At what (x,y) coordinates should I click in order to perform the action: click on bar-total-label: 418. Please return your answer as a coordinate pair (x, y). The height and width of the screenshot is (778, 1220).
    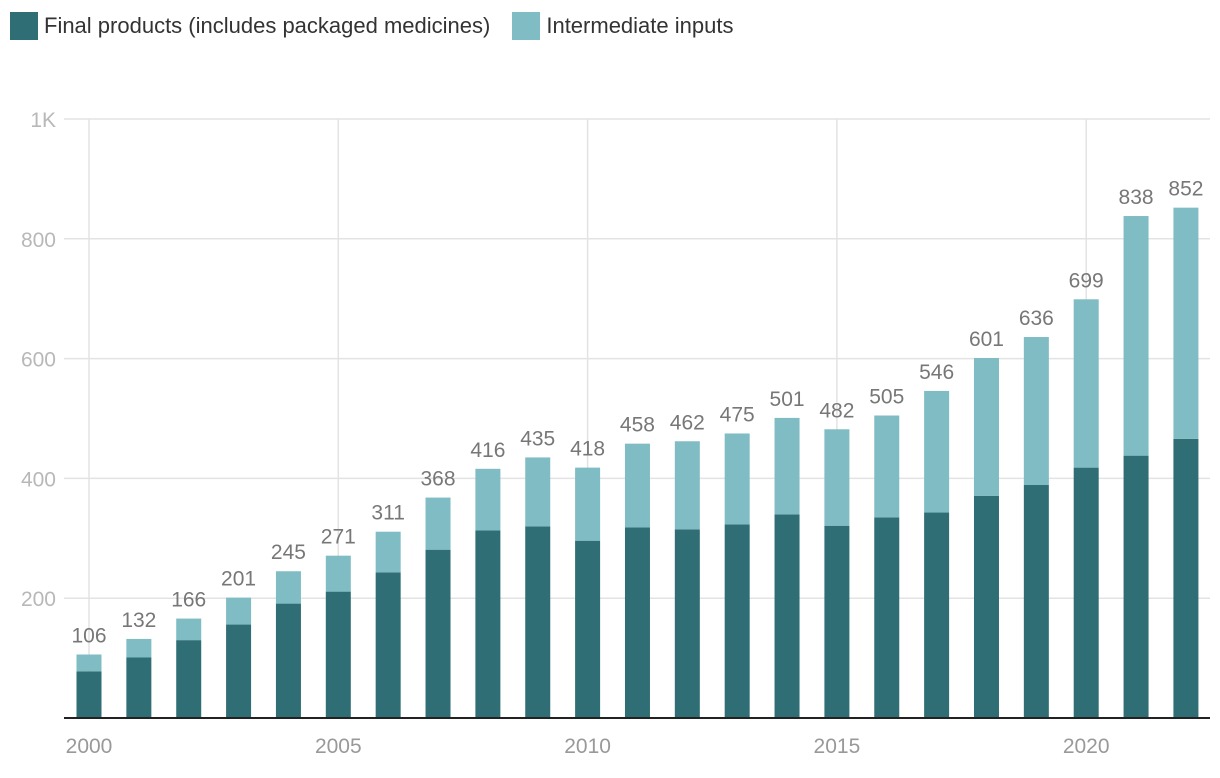
    Looking at the image, I should click on (587, 449).